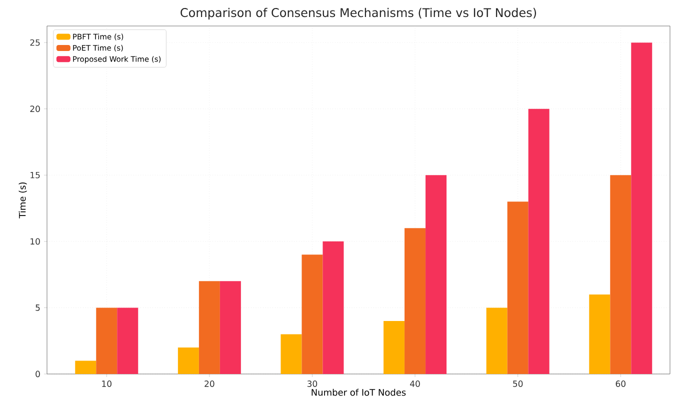 Image resolution: width=673 pixels, height=403 pixels. What do you see at coordinates (35, 42) in the screenshot?
I see `y-tick-label: 25` at bounding box center [35, 42].